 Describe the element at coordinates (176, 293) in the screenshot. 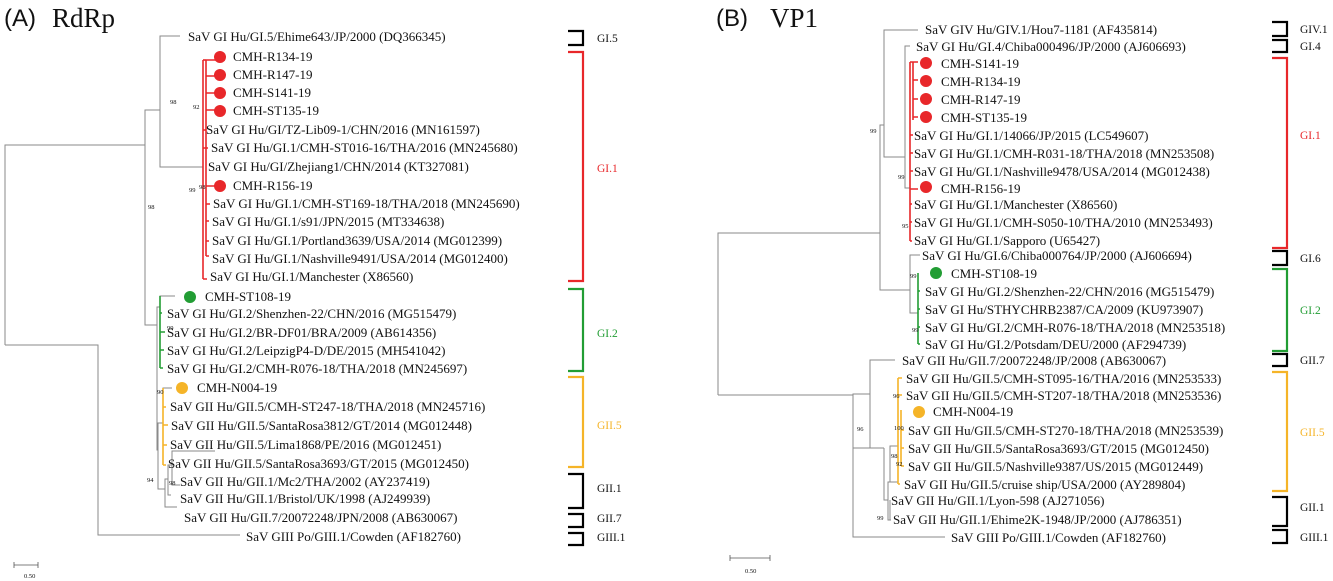

I see `panel-a-bootstrap-values: 98 92 98 99 98 99 90 94 98` at that location.